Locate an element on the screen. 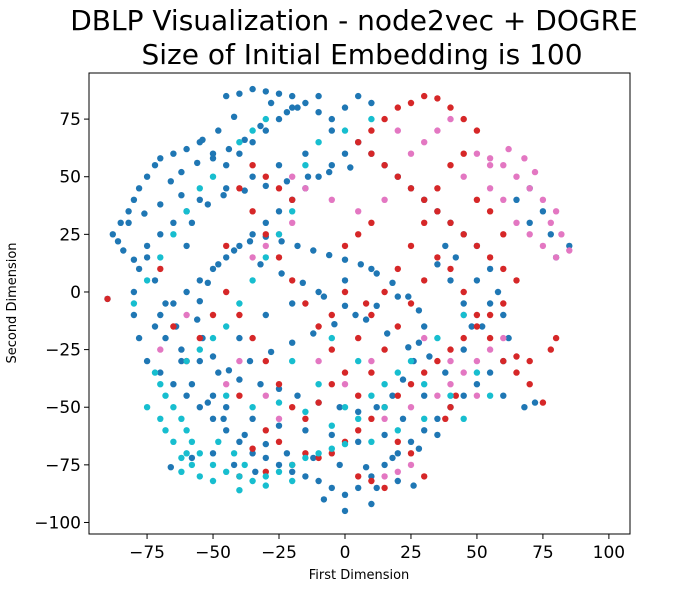 The image size is (700, 600). y-axis-ticks: −100 −75 −50 −25 0 25 50 75 is located at coordinates (61, 321).